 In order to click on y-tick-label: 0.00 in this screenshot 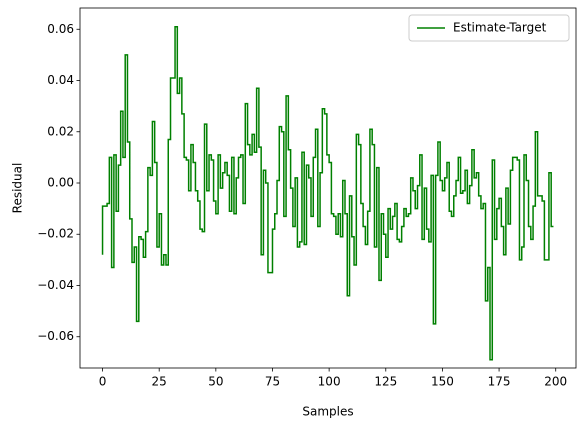, I will do `click(60, 183)`.